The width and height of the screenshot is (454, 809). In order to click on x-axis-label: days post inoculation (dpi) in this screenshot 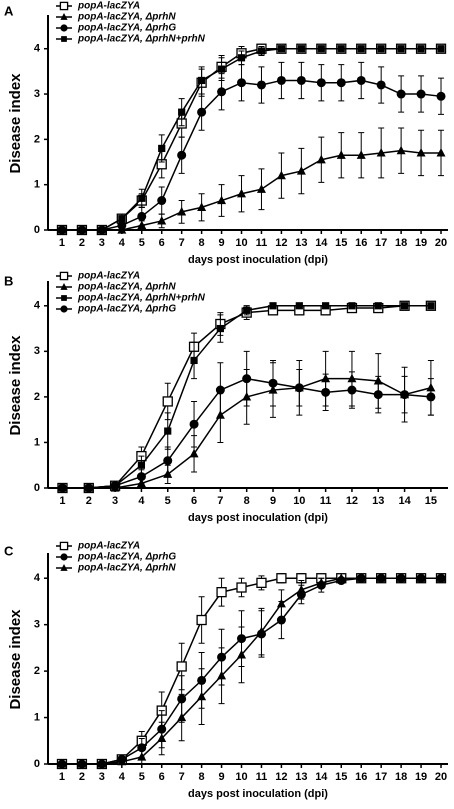, I will do `click(258, 518)`.